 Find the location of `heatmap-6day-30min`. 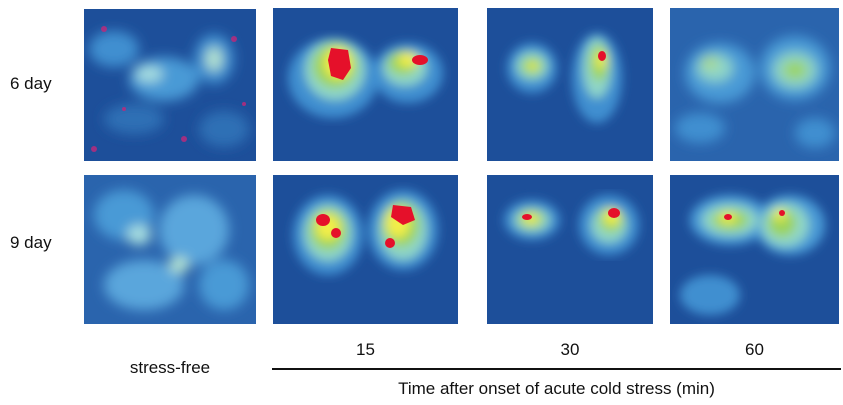

heatmap-6day-30min is located at coordinates (570, 84).